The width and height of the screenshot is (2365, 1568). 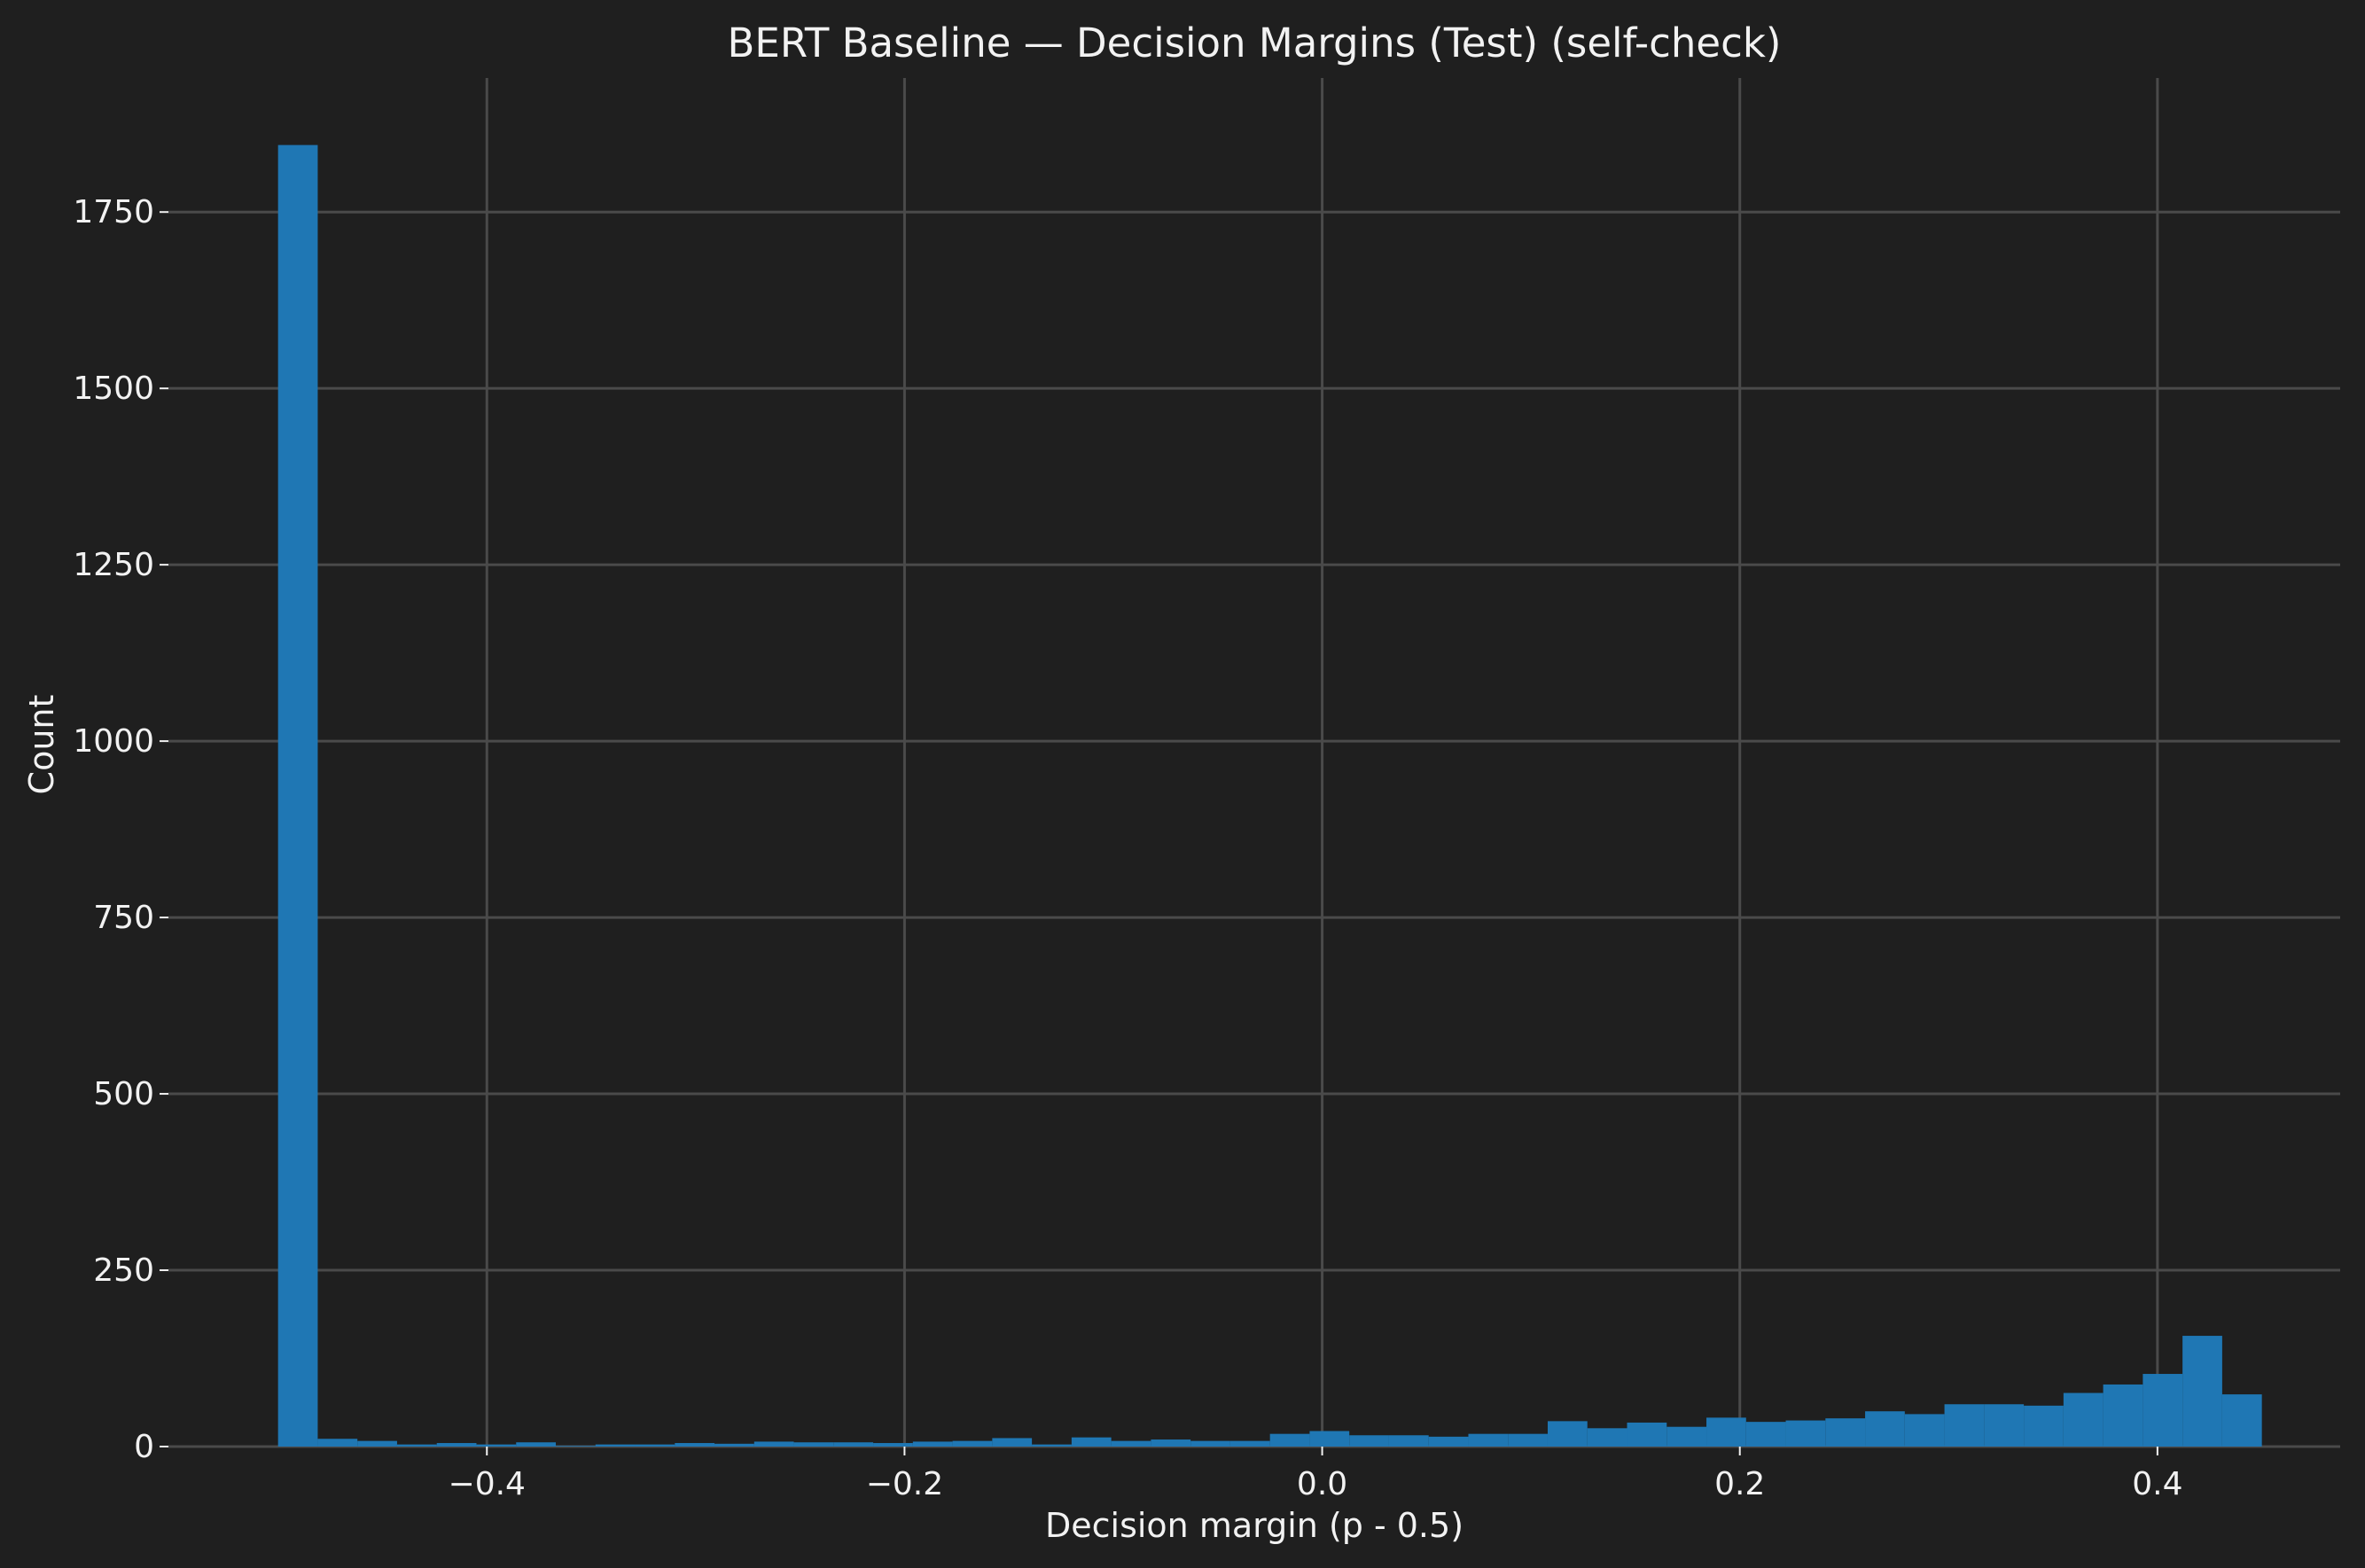 What do you see at coordinates (487, 1484) in the screenshot?
I see `x-tick-label: −0.4` at bounding box center [487, 1484].